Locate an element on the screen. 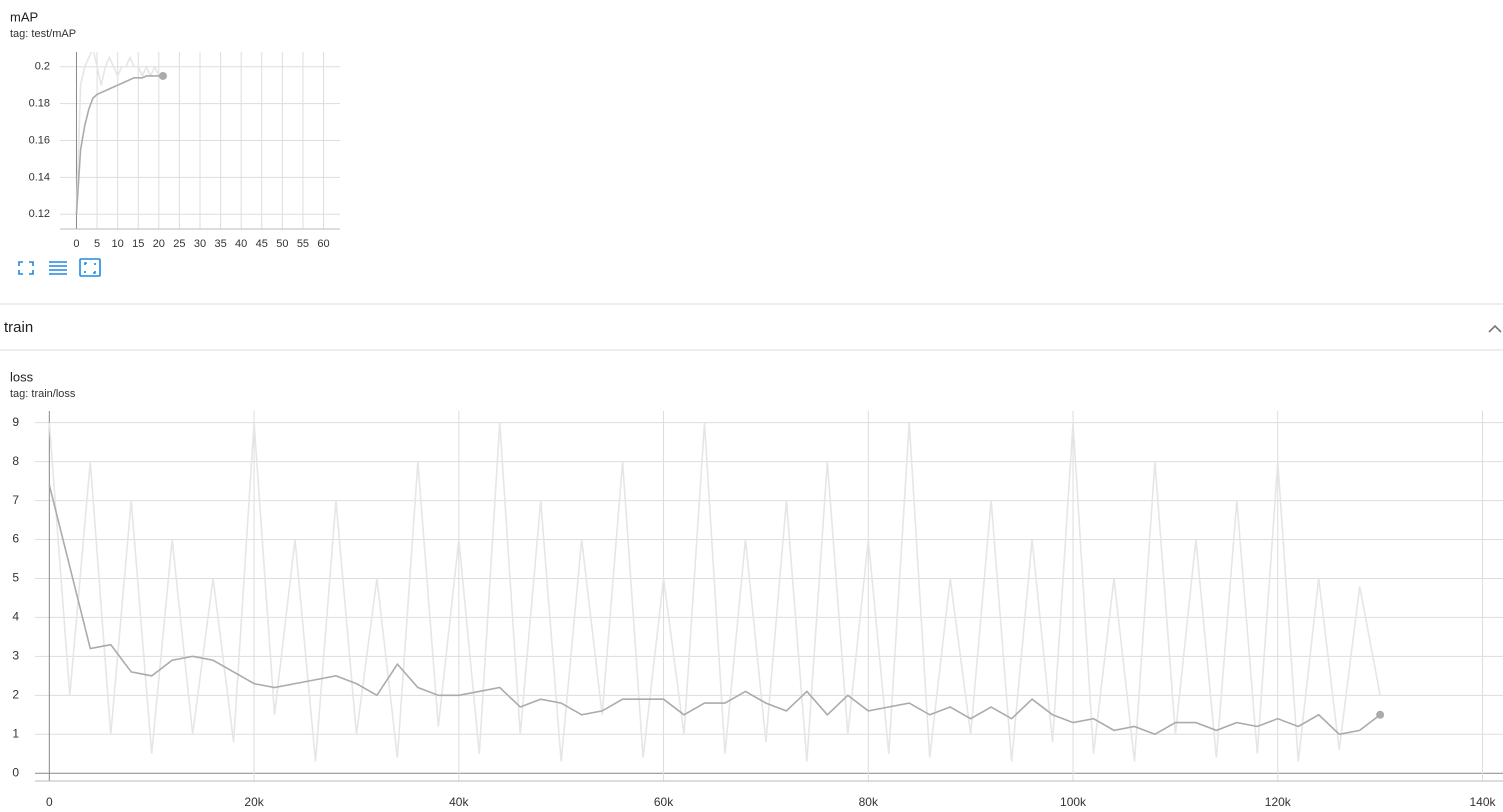  log-scale-button is located at coordinates (58, 268).